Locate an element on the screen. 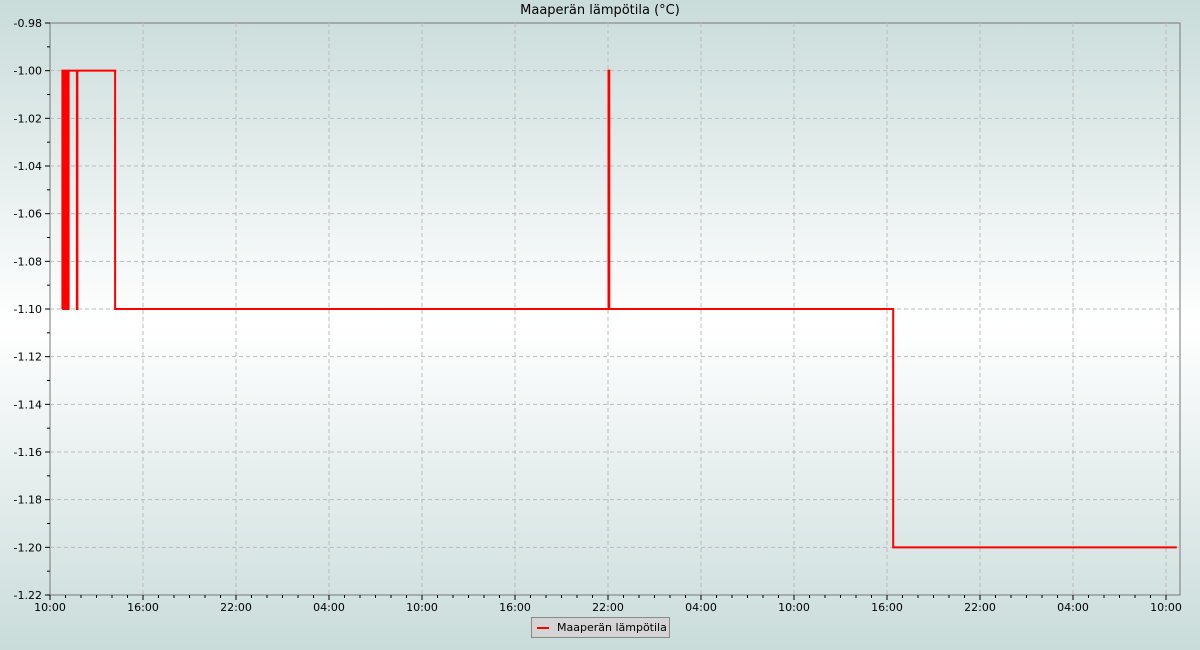 This screenshot has width=1200, height=650. legend: Maaperän lämpötila is located at coordinates (600, 627).